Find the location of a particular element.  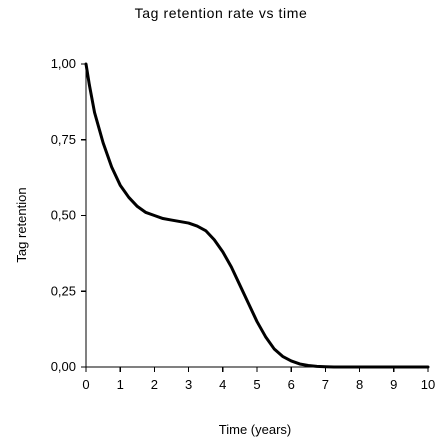

x-tick-label-5: 5 is located at coordinates (256, 384).